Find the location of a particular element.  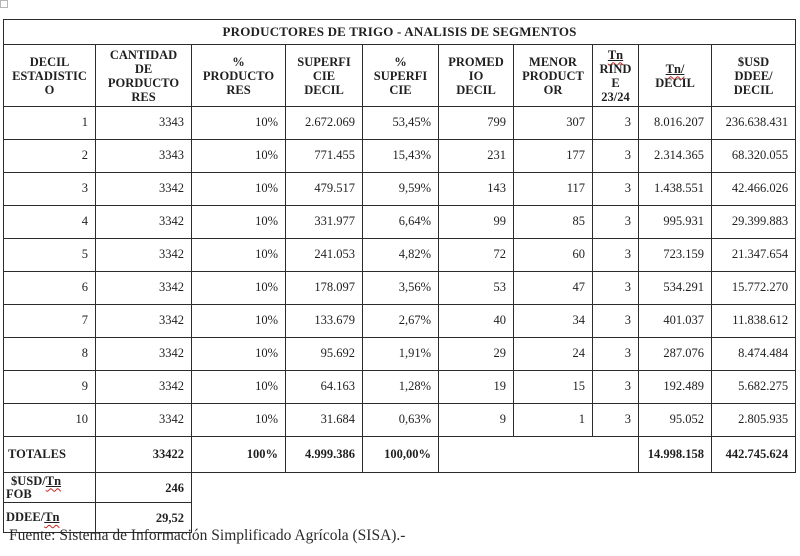

table-row: 9 3342 10% 64.163 1,28% 19 15 3 192.489 5.682.275 is located at coordinates (400, 387).